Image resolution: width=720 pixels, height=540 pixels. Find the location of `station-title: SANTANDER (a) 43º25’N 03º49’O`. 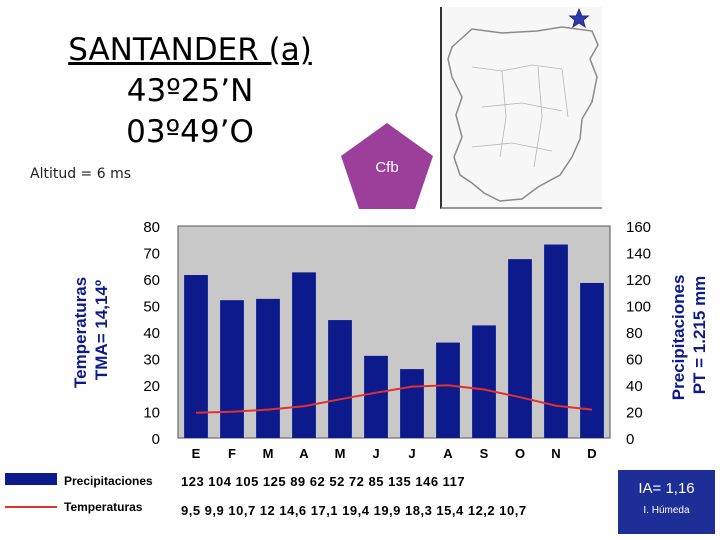

station-title: SANTANDER (a) 43º25’N 03º49’O is located at coordinates (190, 91).